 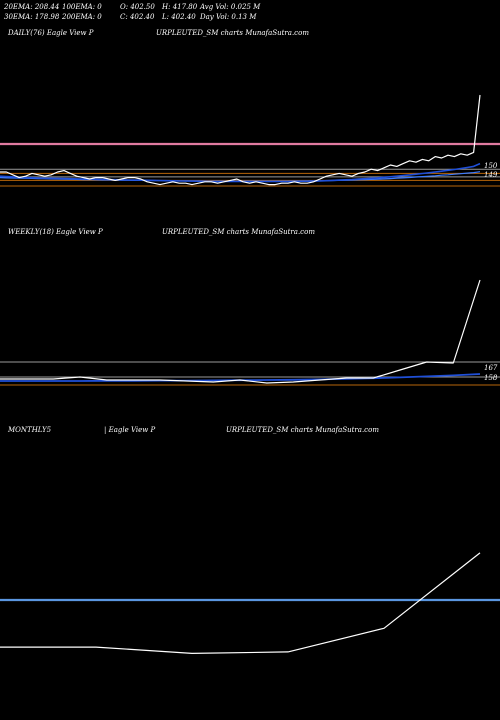 I want to click on weekly-title: WEEKLY(18) Eagle View P, so click(x=55, y=232).